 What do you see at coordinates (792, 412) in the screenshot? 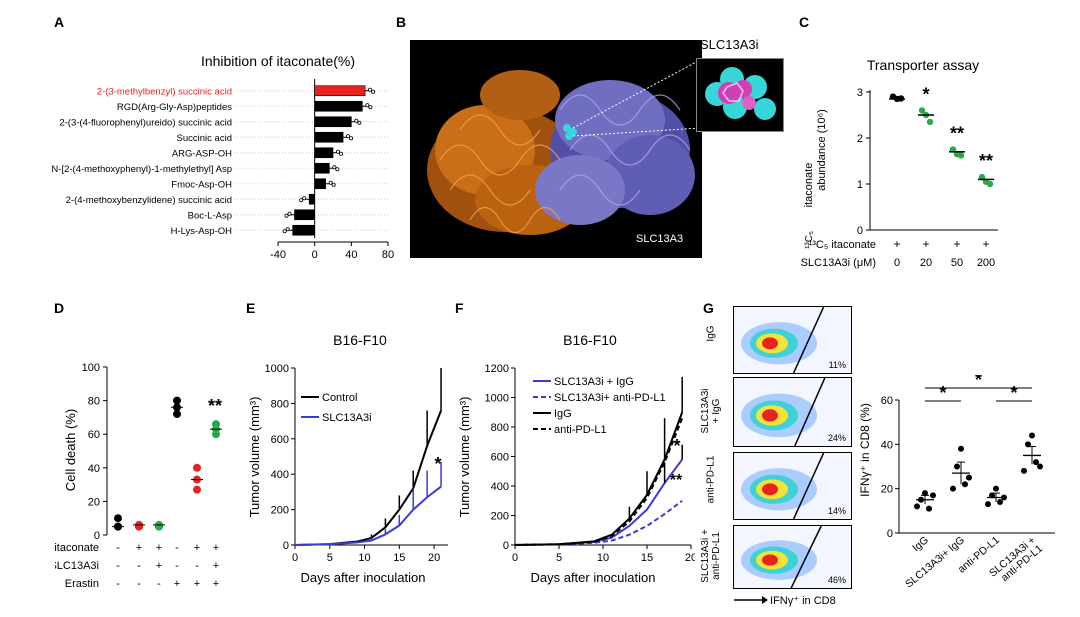
I see `flow-plot: 24%` at bounding box center [792, 412].